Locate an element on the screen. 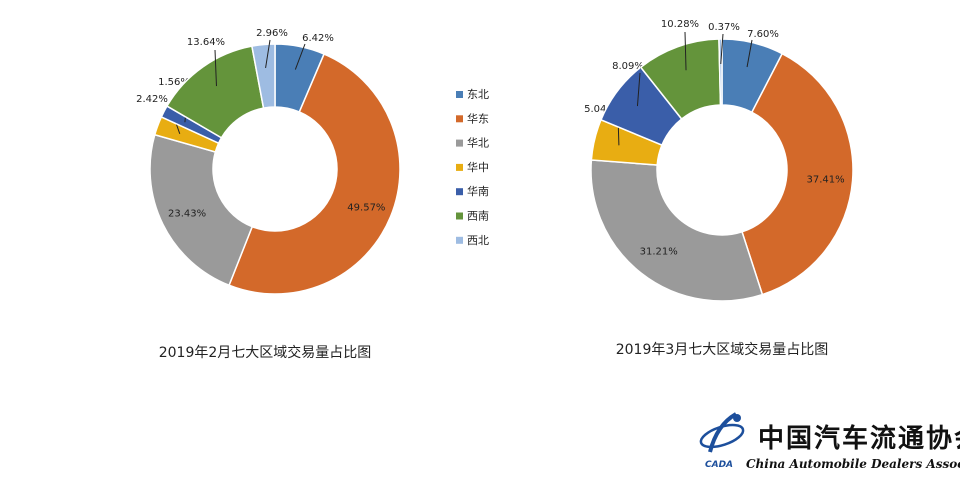  data-label-西北: 0.37% is located at coordinates (724, 27).